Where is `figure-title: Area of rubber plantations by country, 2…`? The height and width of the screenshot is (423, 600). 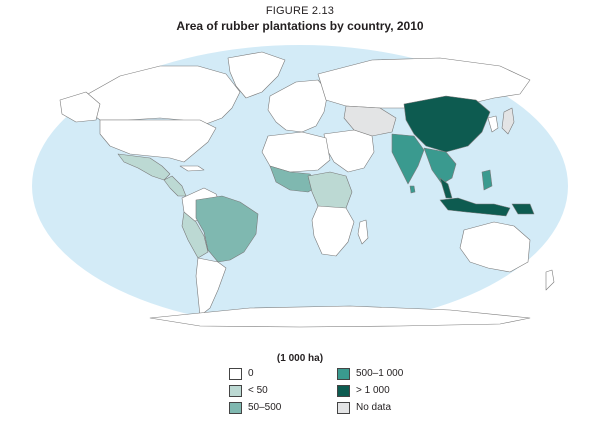
figure-title: Area of rubber plantations by country, 2… is located at coordinates (300, 26).